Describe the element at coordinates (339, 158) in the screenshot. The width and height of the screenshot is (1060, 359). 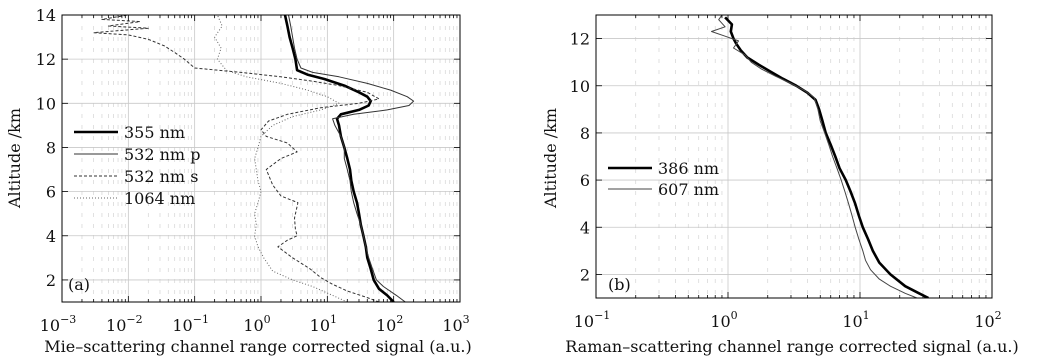
I see `series-line-355-nm` at that location.